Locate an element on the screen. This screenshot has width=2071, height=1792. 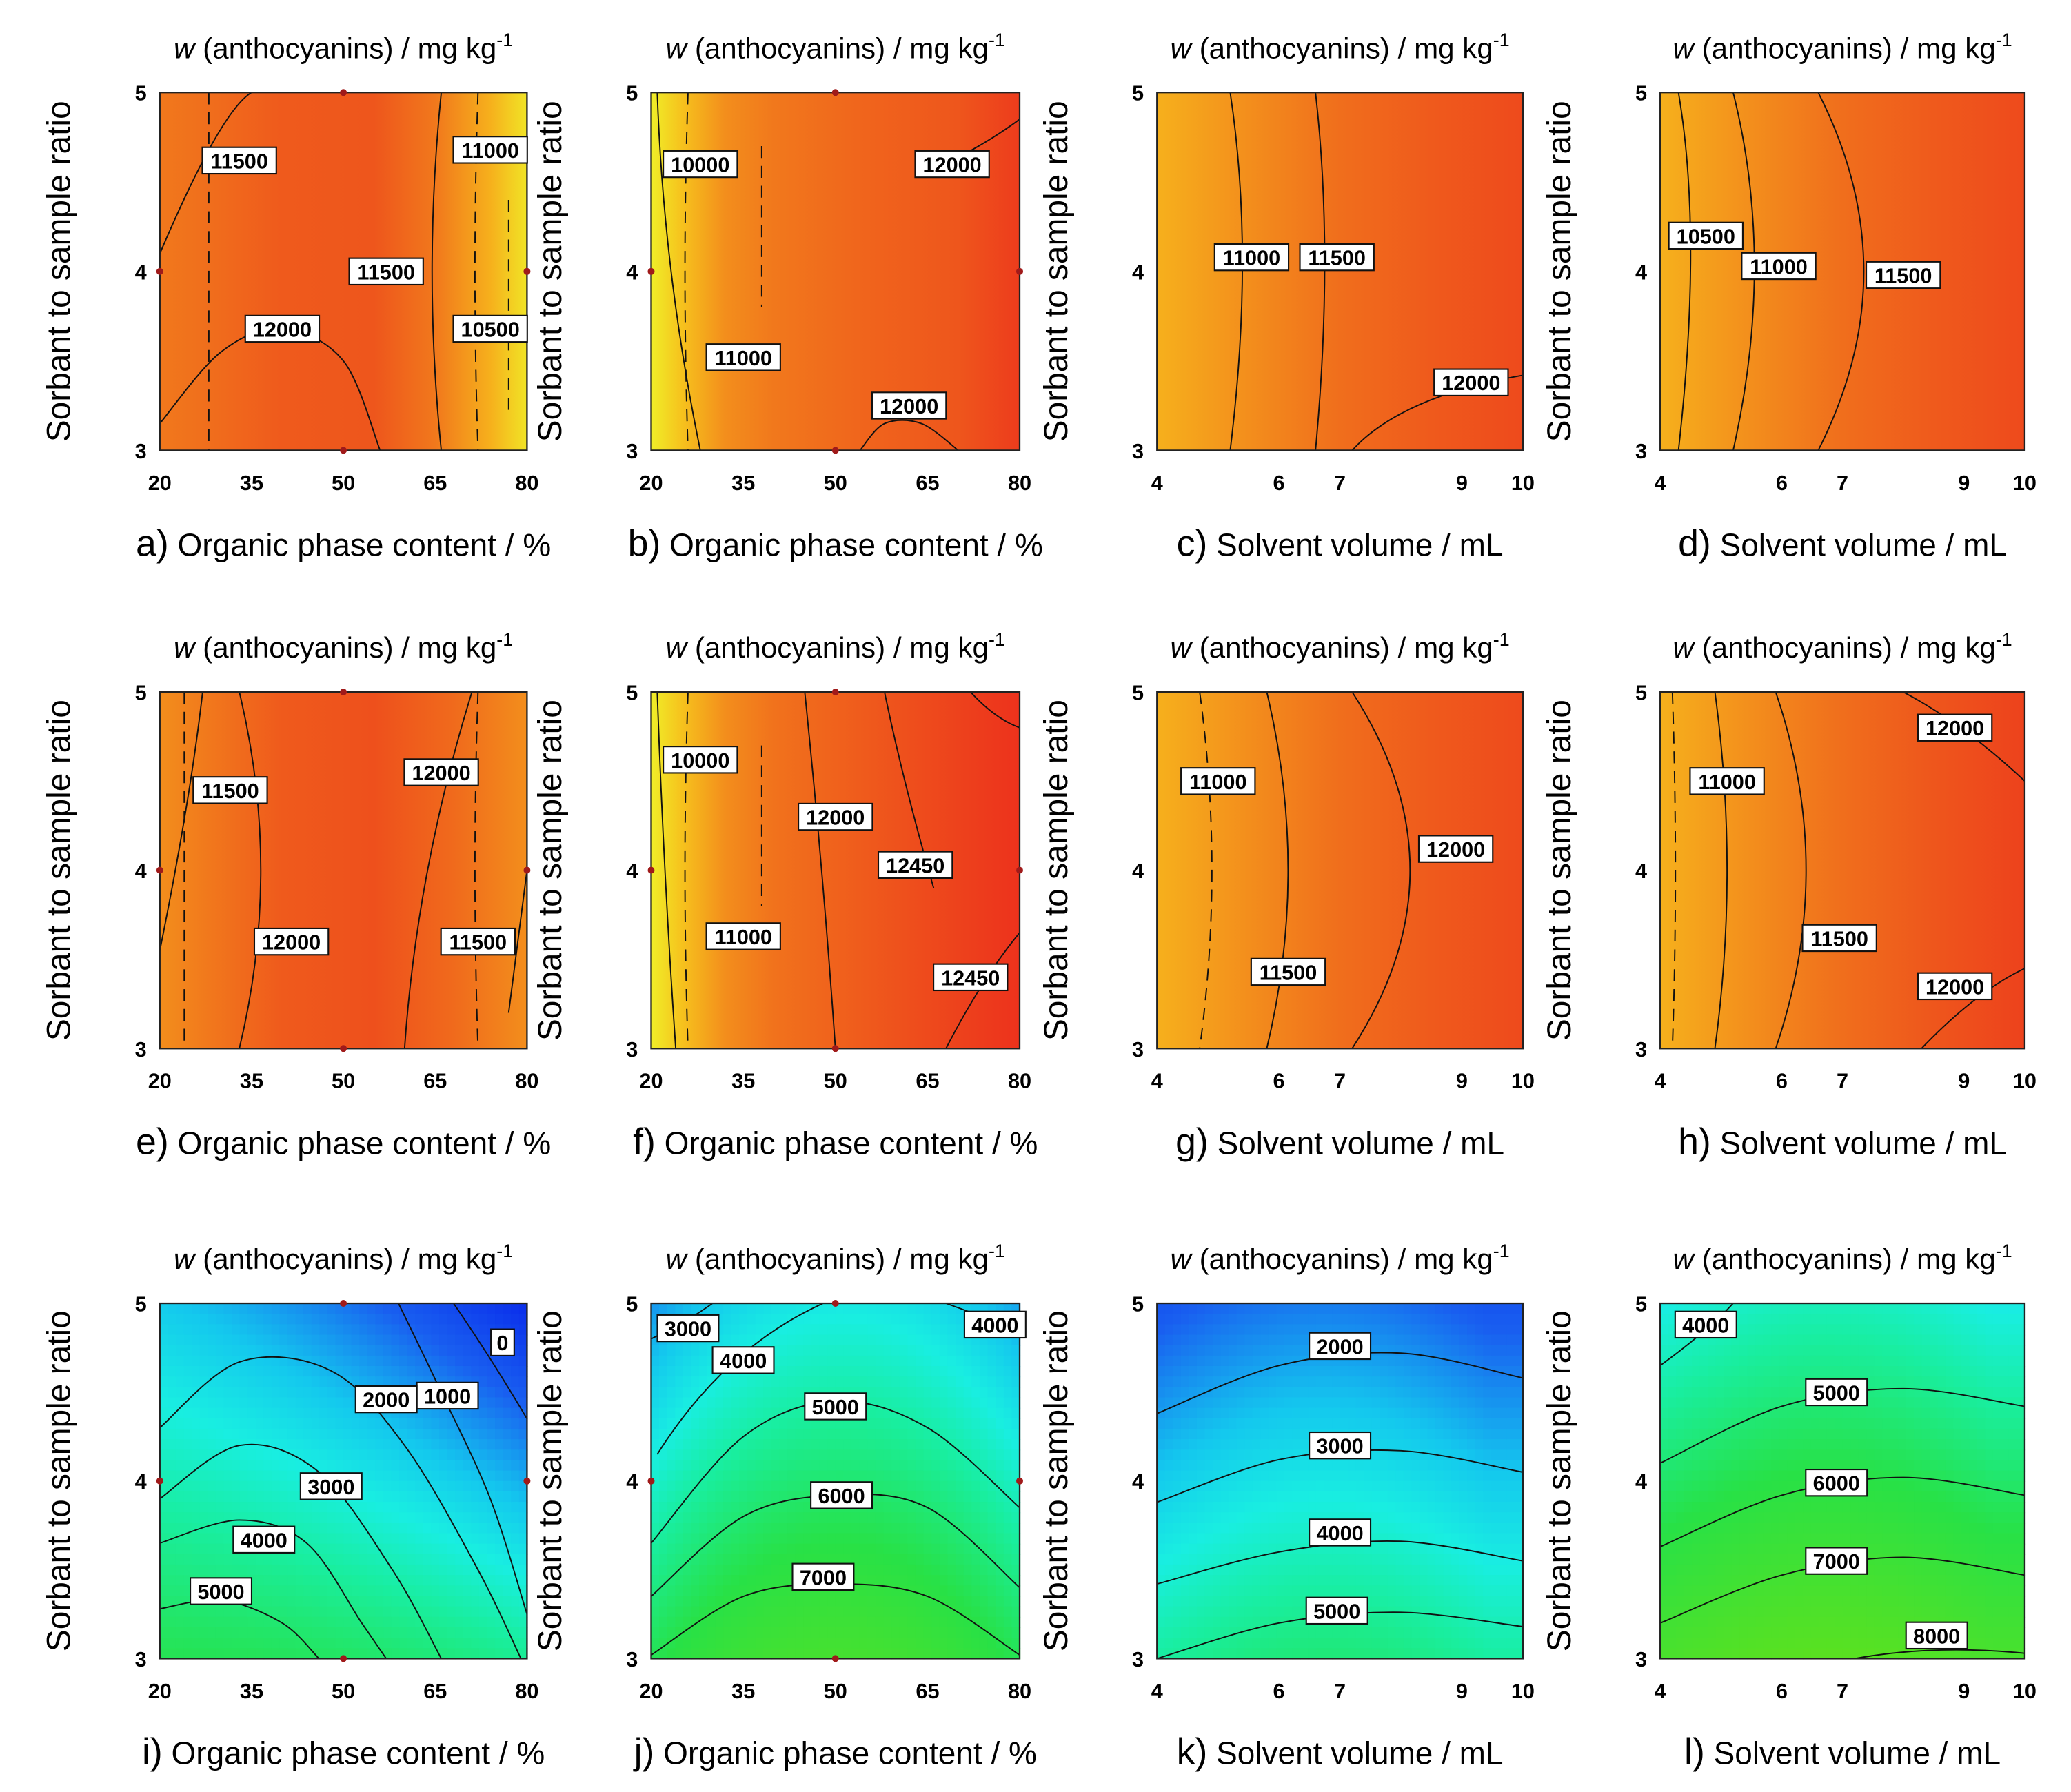
panel-letter: c) is located at coordinates (1192, 543).